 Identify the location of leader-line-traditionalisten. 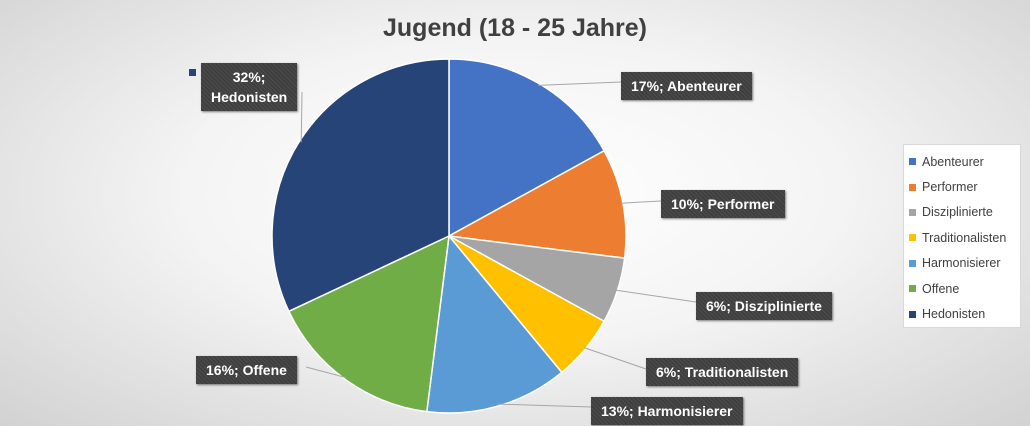
(615, 358).